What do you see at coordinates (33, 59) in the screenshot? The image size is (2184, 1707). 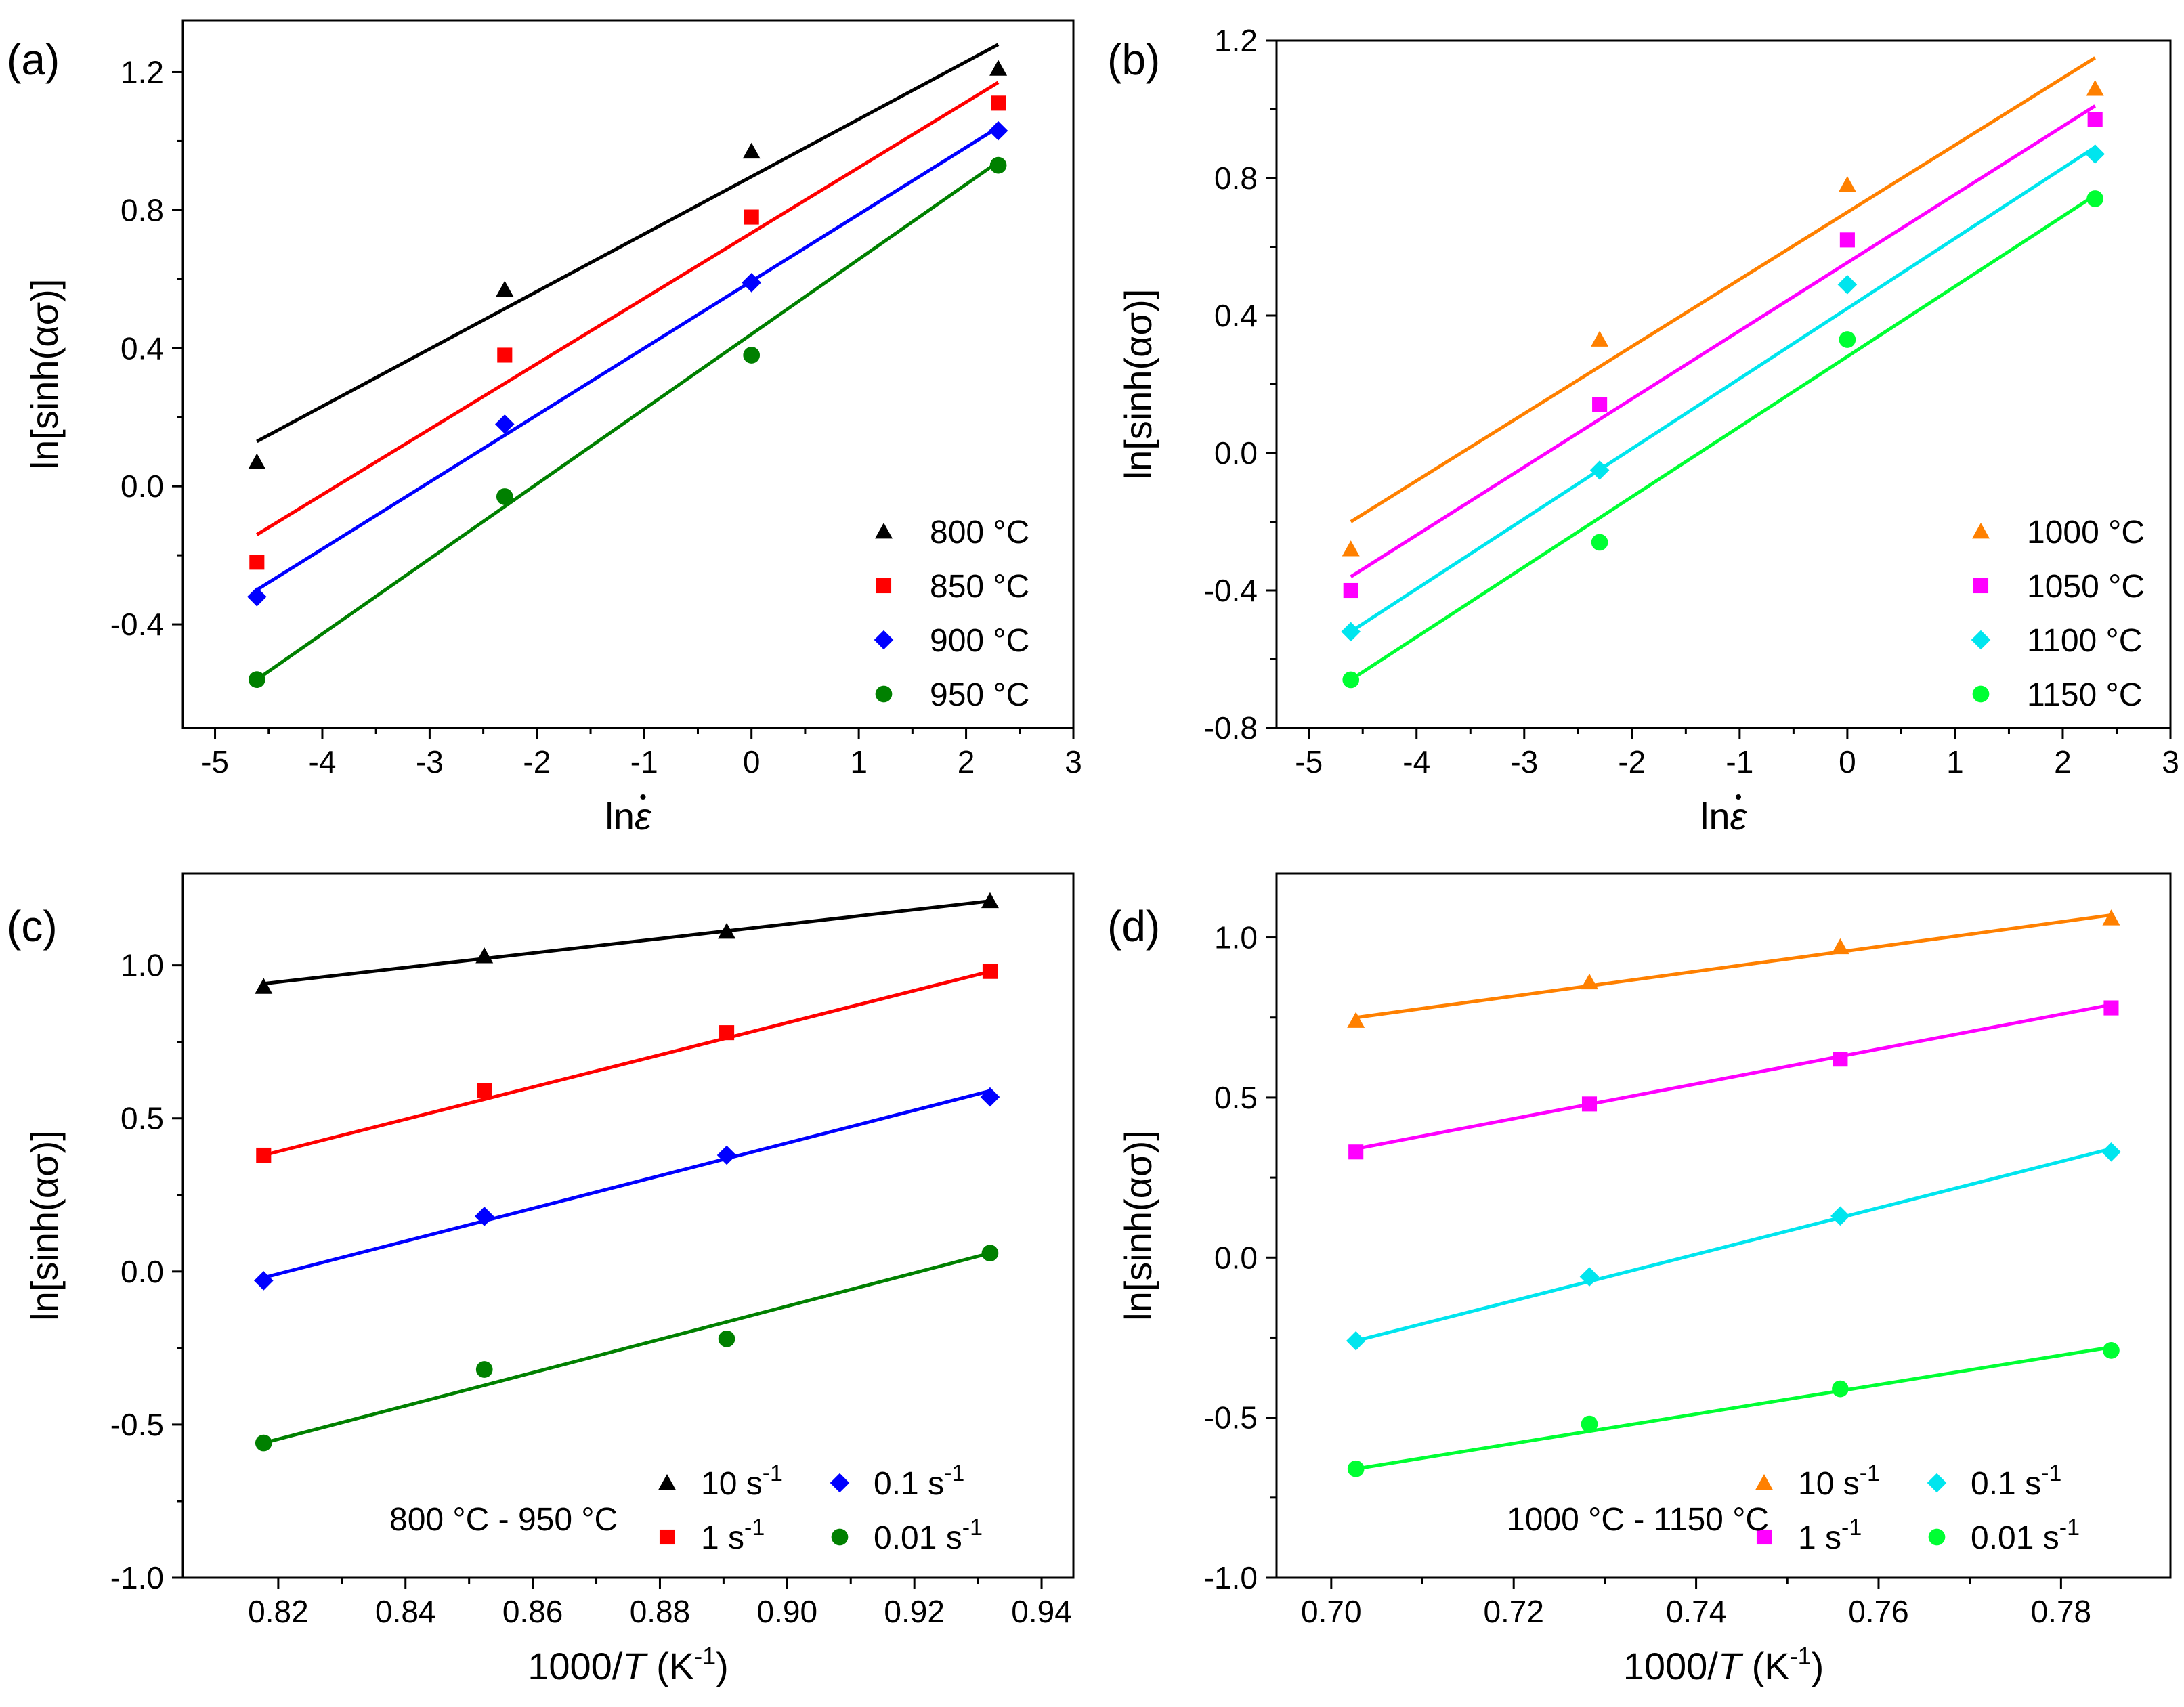 I see `panel-label: (a)` at bounding box center [33, 59].